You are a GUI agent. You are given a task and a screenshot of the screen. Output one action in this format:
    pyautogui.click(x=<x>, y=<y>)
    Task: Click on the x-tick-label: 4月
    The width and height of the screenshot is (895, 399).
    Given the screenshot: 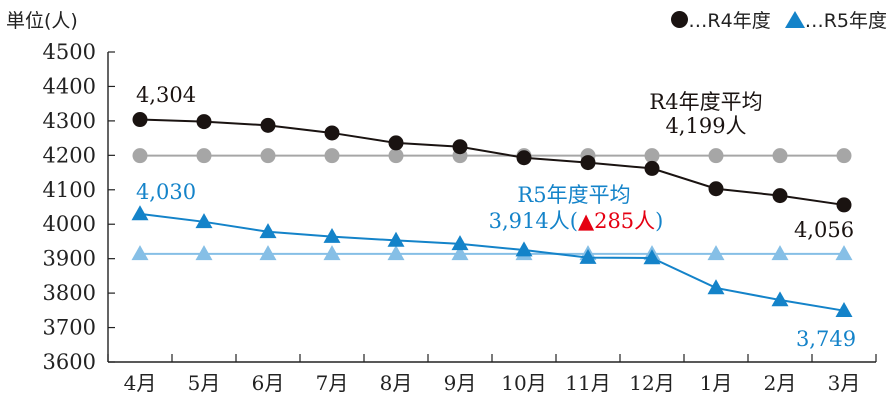 What is the action you would take?
    pyautogui.click(x=140, y=383)
    